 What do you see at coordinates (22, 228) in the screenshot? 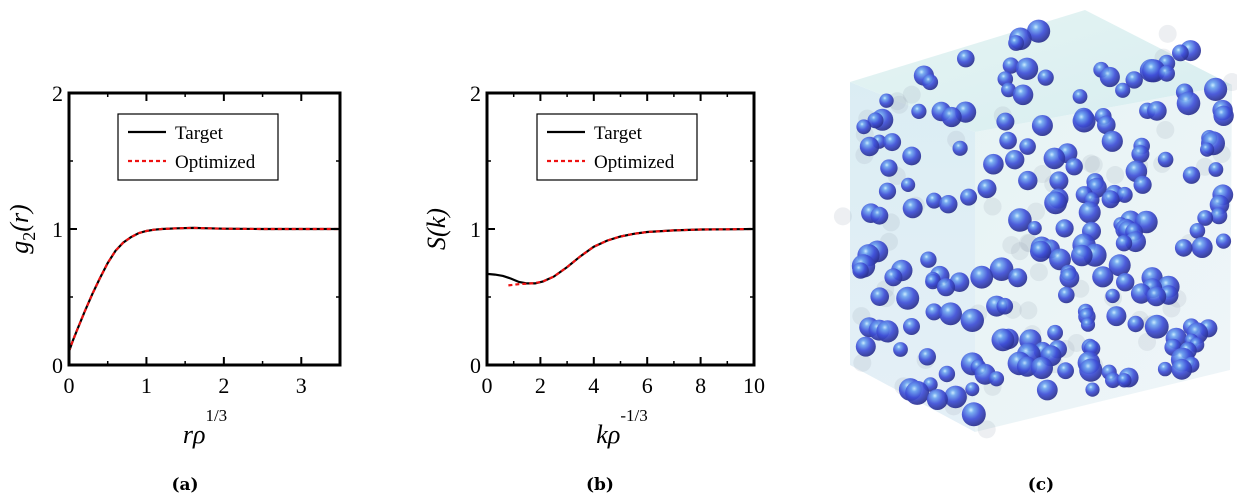
I see `y-axis-label: g2(r)` at bounding box center [22, 228].